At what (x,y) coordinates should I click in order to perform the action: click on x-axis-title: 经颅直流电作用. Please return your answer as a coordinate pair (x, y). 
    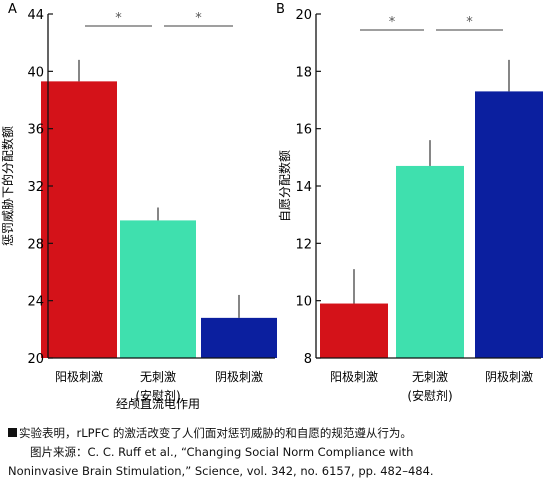
    Looking at the image, I should click on (158, 404).